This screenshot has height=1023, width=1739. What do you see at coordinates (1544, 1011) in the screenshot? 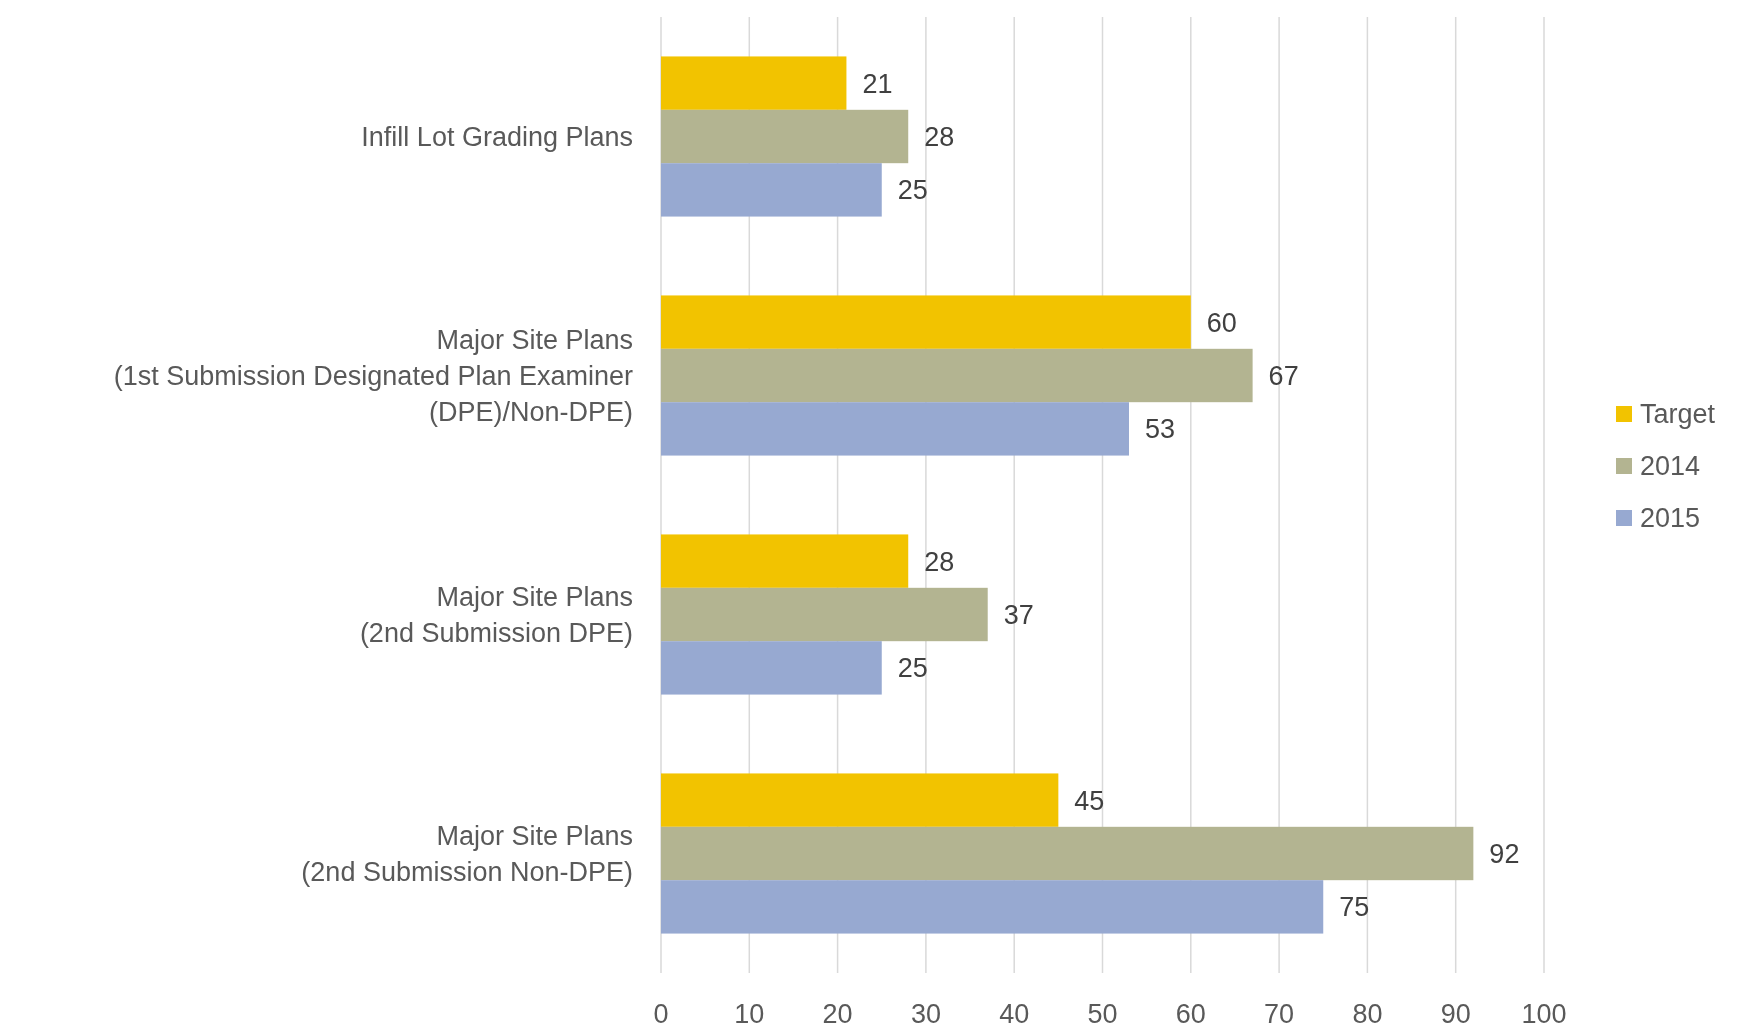
I see `x-tick-label: 100` at bounding box center [1544, 1011].